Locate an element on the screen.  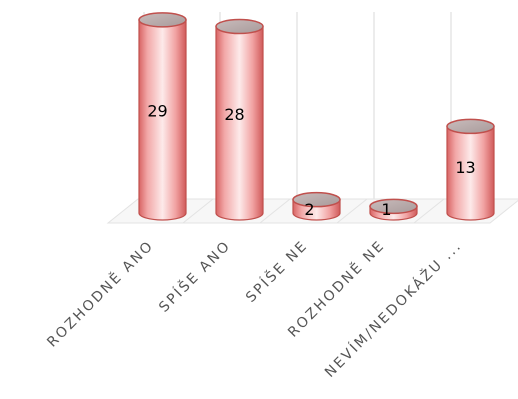
category-label: SPÍŠE ANO is located at coordinates (195, 276).